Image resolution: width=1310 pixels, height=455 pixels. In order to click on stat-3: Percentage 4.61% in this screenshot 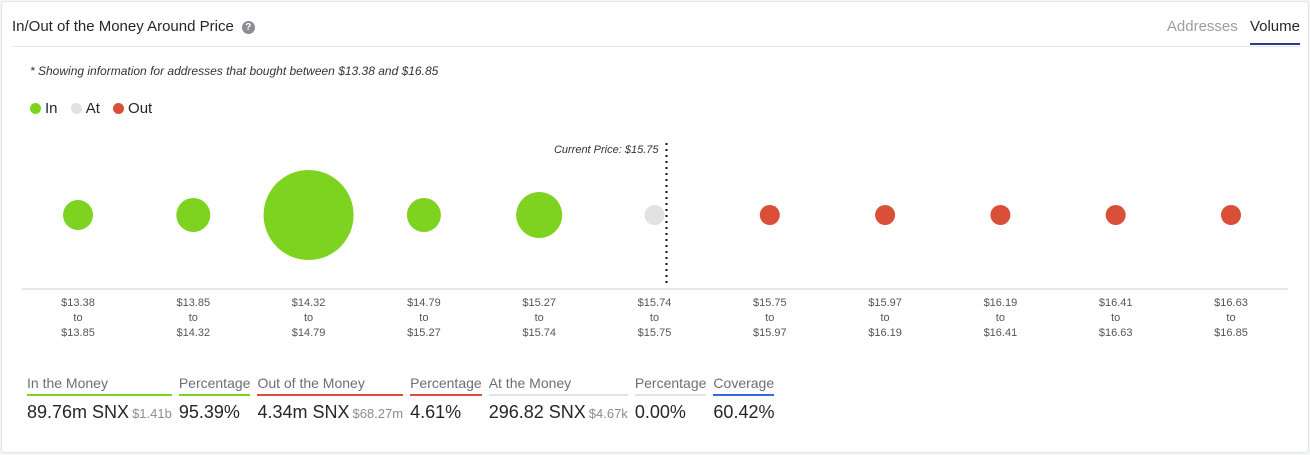, I will do `click(446, 399)`.